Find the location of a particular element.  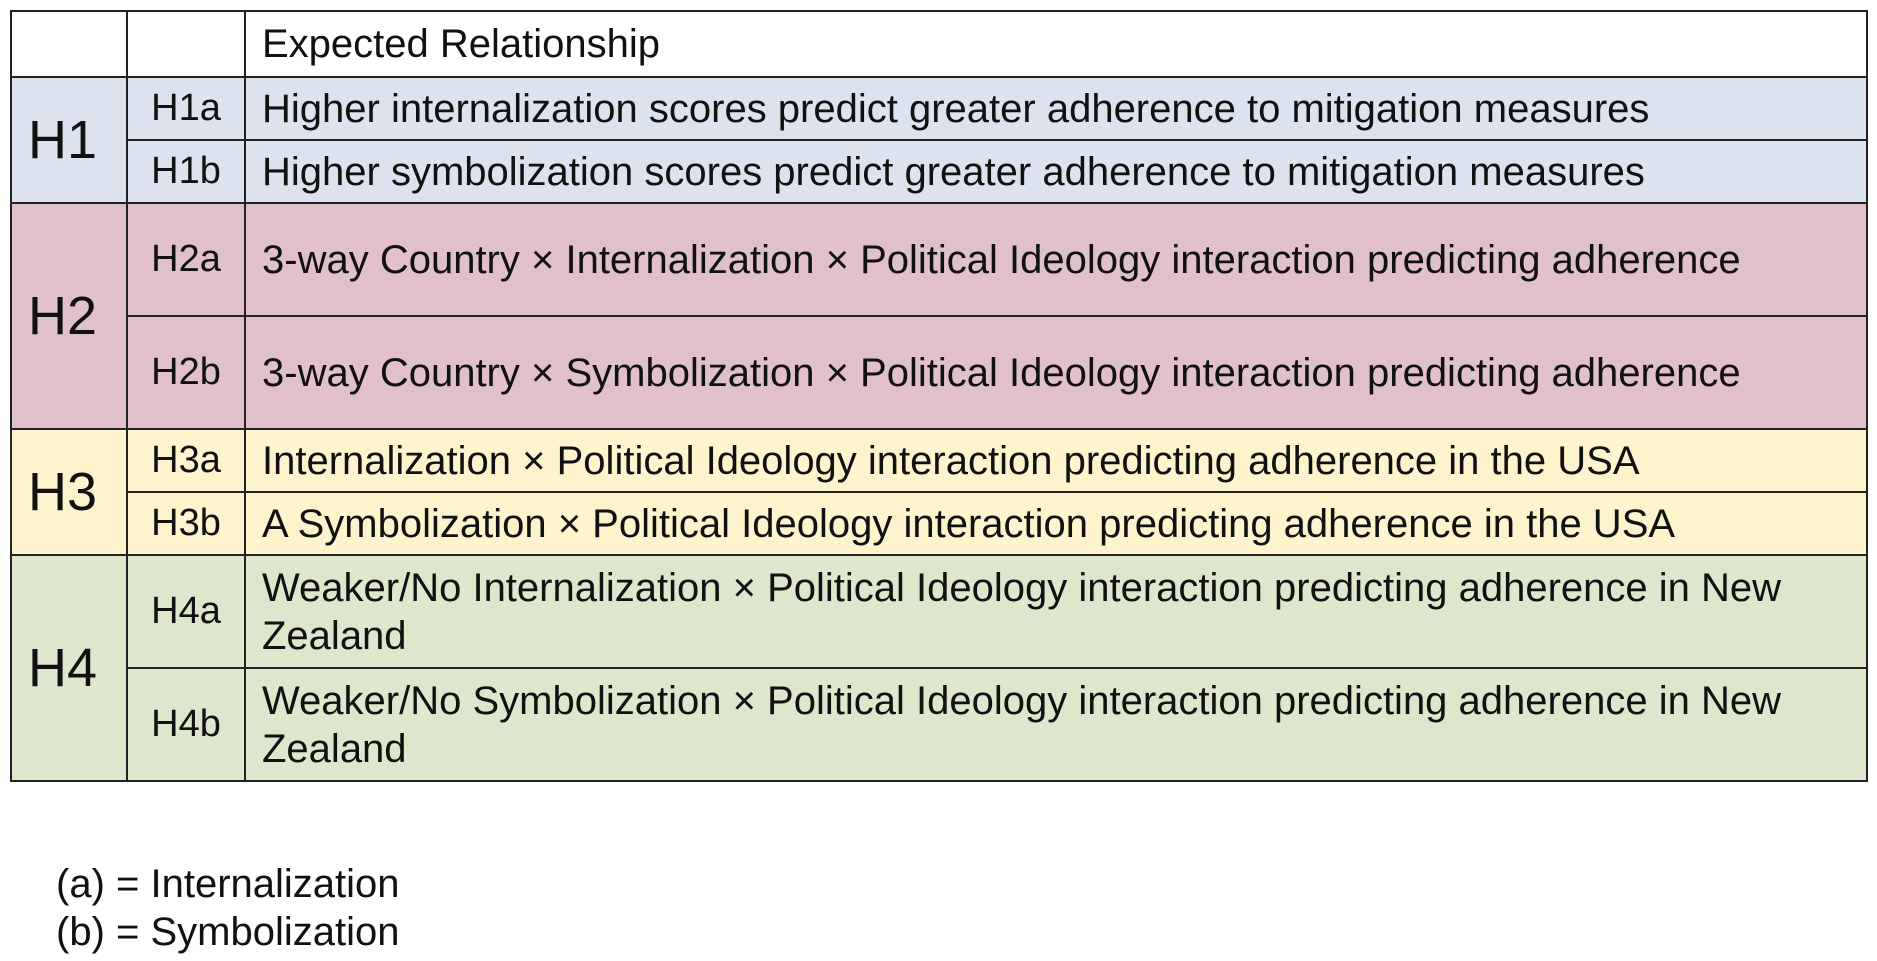

group-label-cell: H2 is located at coordinates (69, 316).